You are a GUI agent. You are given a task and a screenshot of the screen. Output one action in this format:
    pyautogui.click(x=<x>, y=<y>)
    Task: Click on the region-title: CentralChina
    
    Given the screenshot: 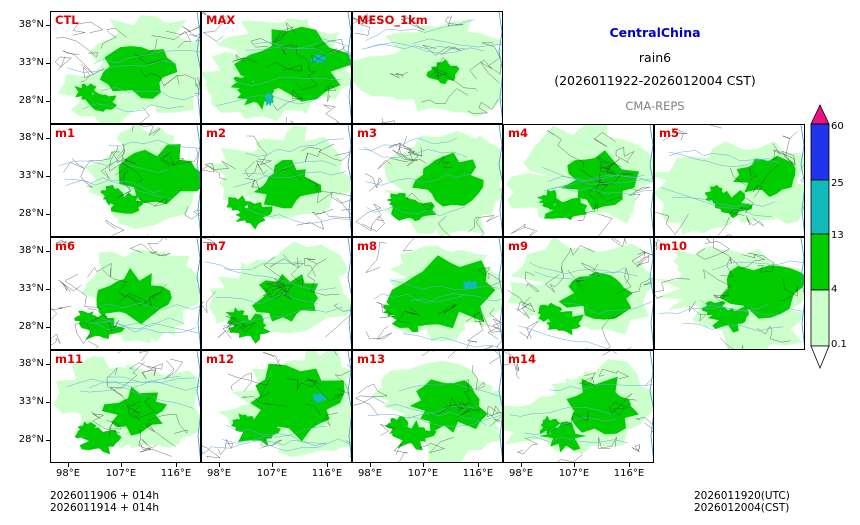 What is the action you would take?
    pyautogui.click(x=655, y=32)
    